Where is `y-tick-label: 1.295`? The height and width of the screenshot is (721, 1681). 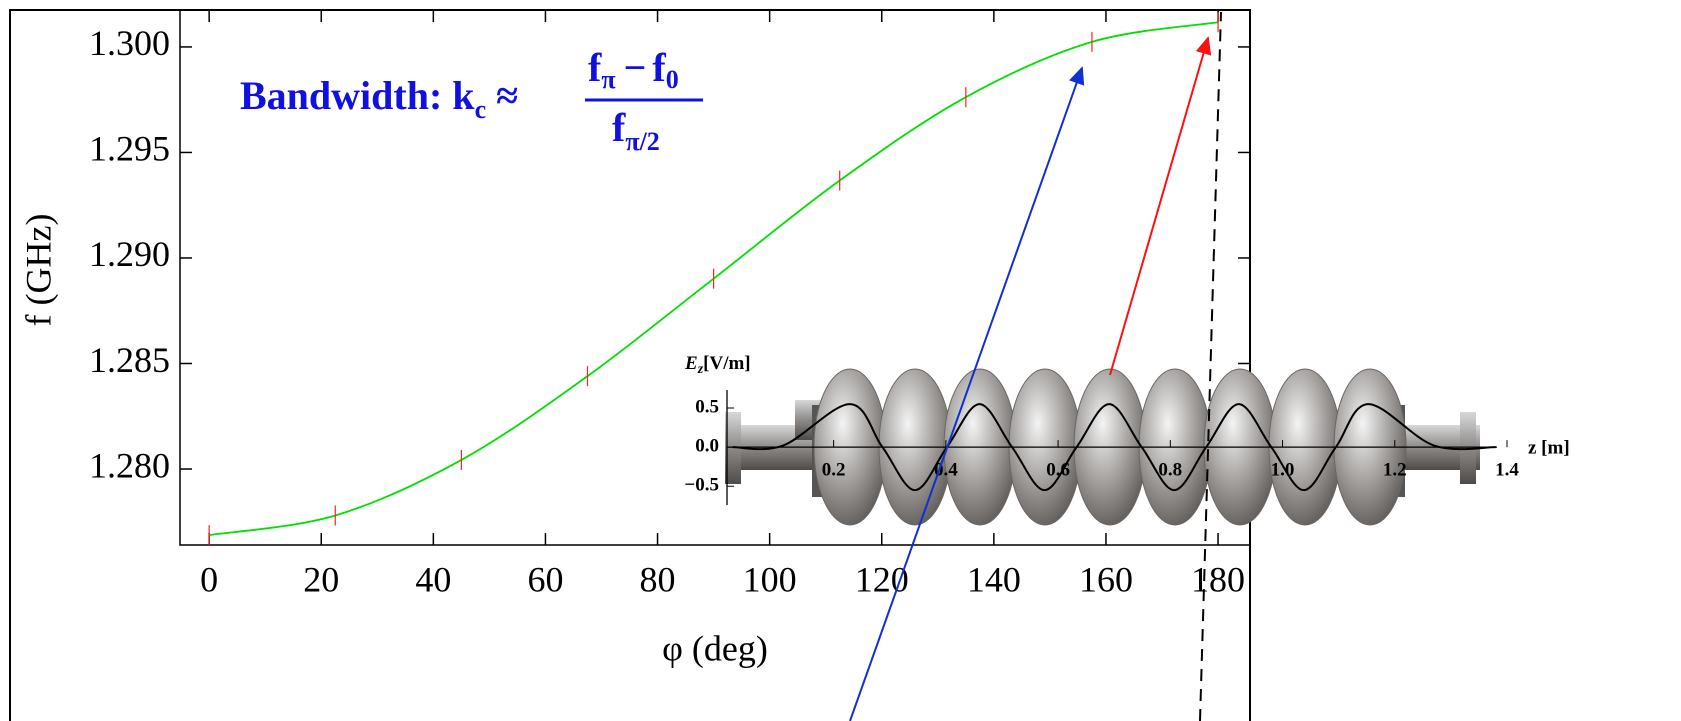 y-tick-label: 1.295 is located at coordinates (129, 149).